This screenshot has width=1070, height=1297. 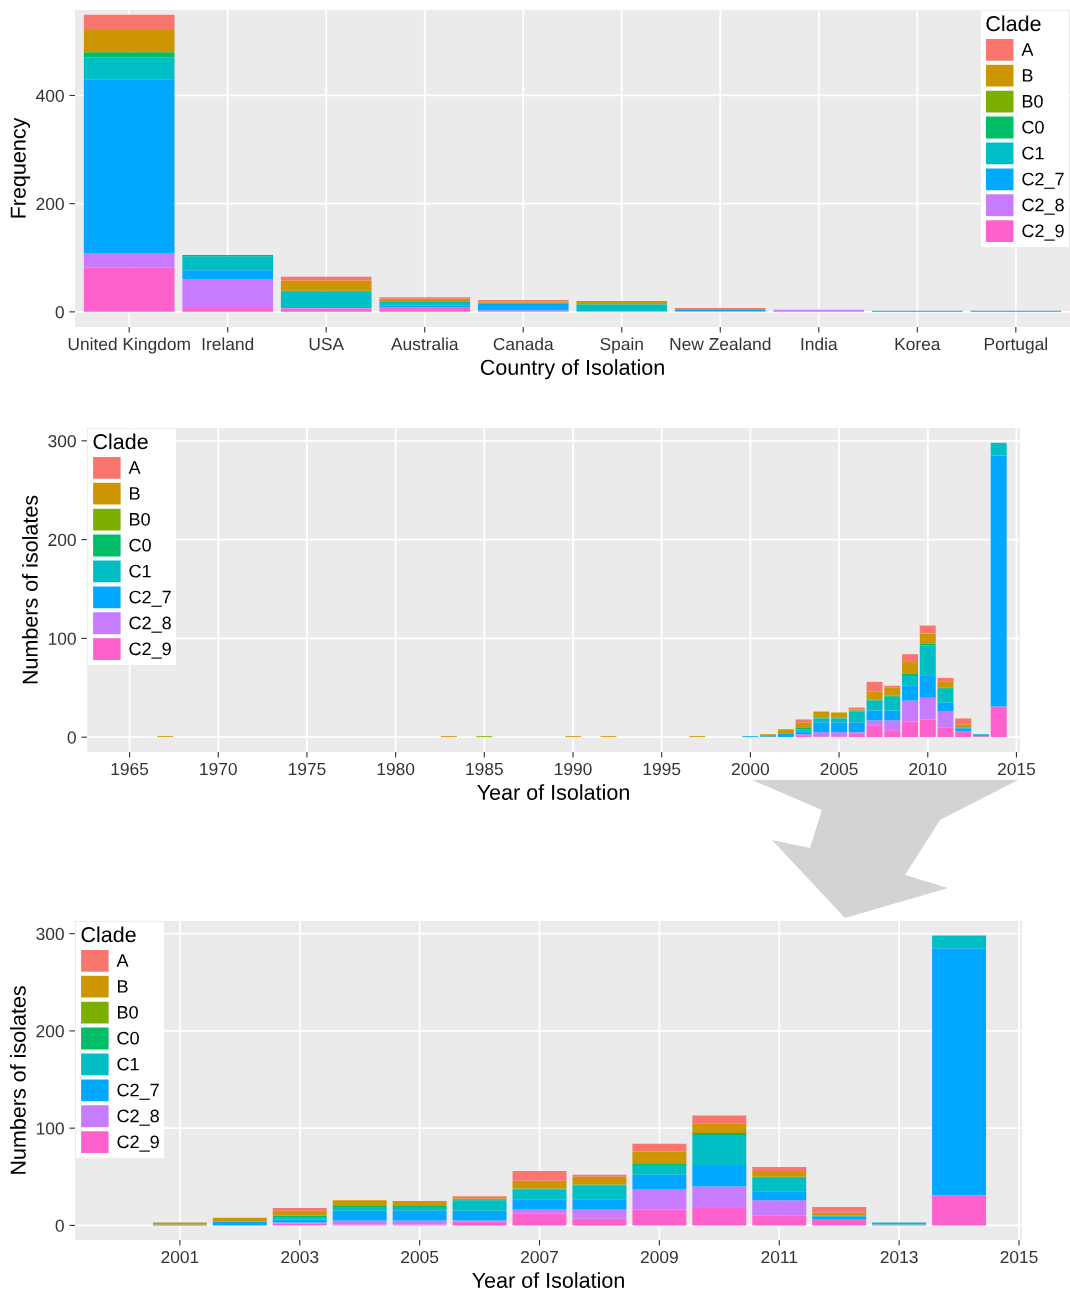 What do you see at coordinates (20, 167) in the screenshot?
I see `y-axis-title: Frequency` at bounding box center [20, 167].